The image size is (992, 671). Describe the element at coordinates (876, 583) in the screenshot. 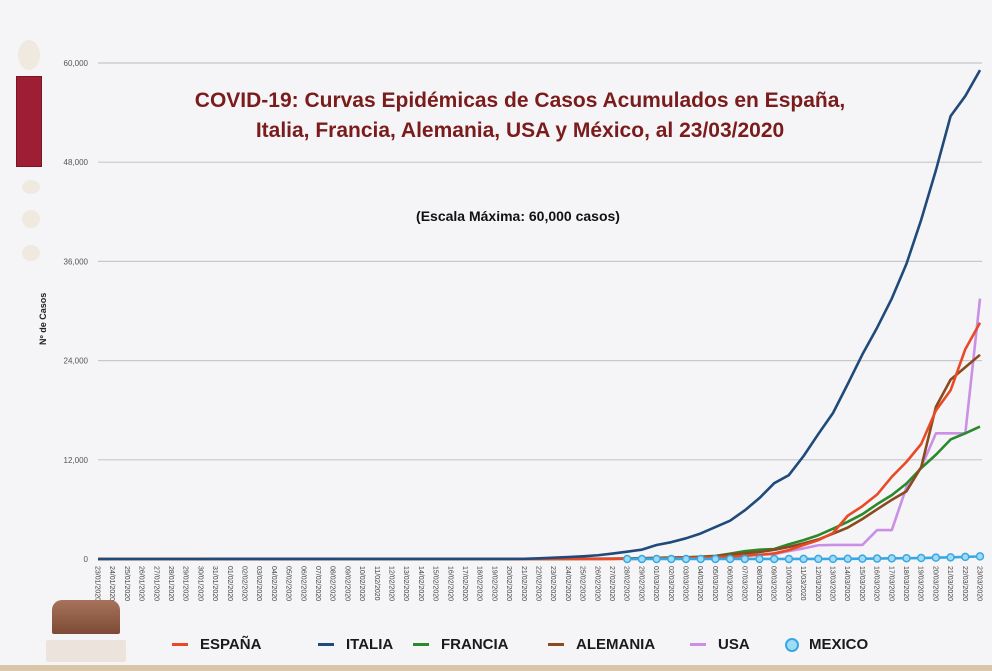

I see `x-tick-label: 16/03/2020` at that location.